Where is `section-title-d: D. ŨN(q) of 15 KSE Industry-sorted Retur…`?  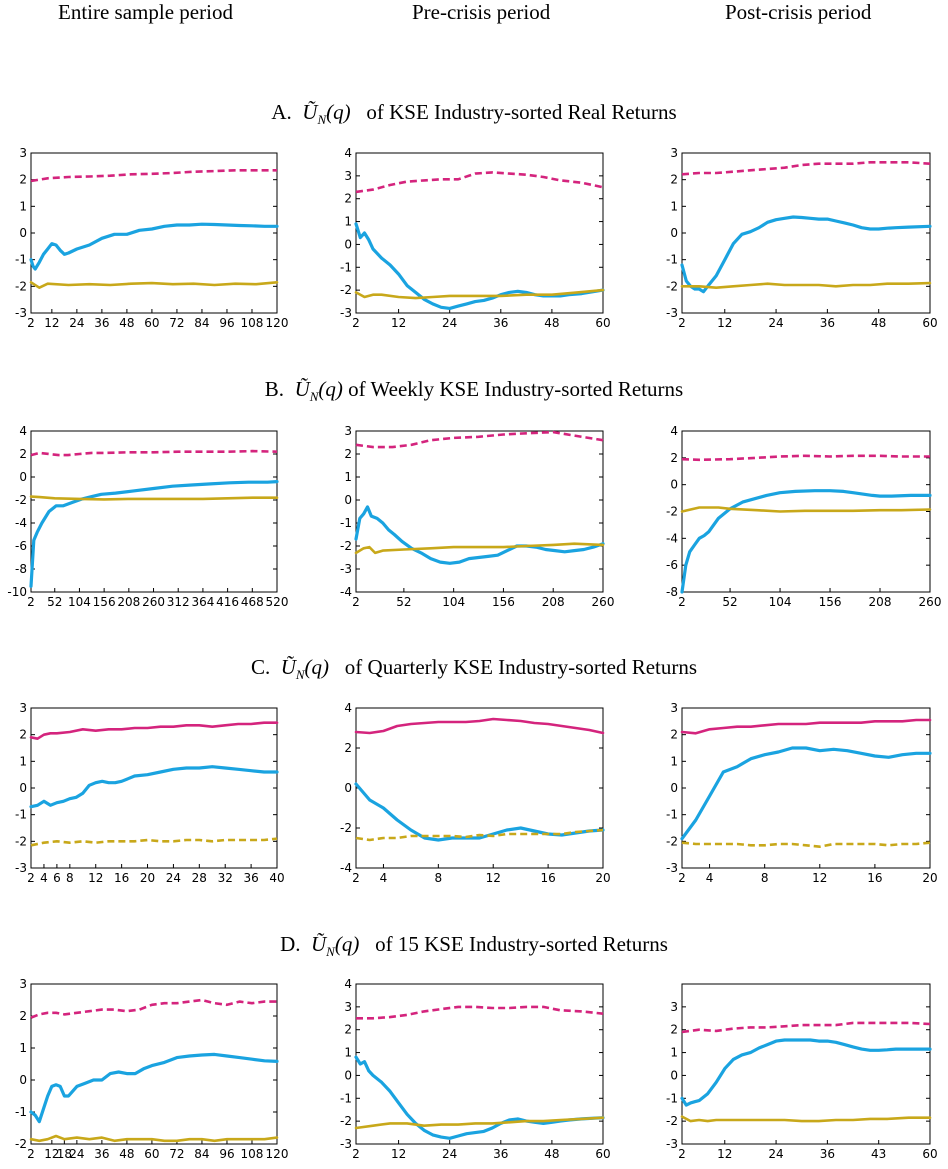 section-title-d: D. ŨN(q) of 15 KSE Industry-sorted Retur… is located at coordinates (474, 946).